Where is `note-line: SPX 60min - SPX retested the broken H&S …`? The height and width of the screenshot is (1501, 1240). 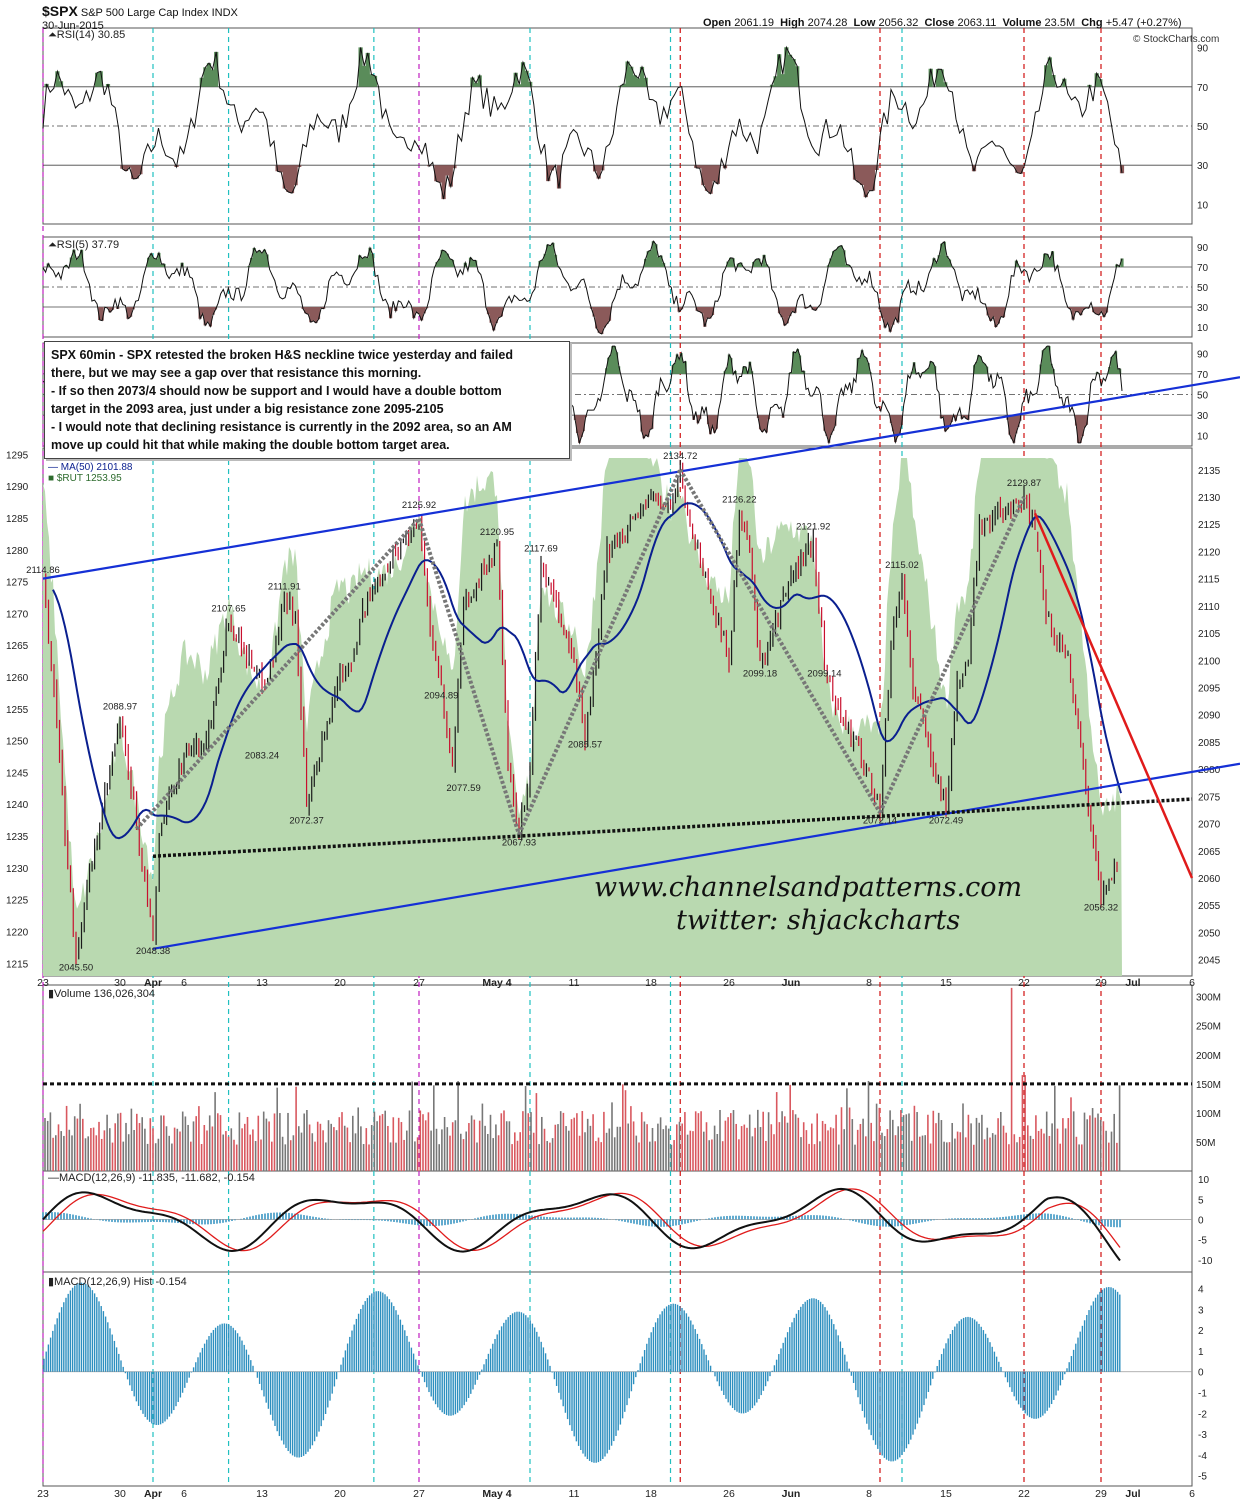
note-line: SPX 60min - SPX retested the broken H&S … is located at coordinates (282, 355).